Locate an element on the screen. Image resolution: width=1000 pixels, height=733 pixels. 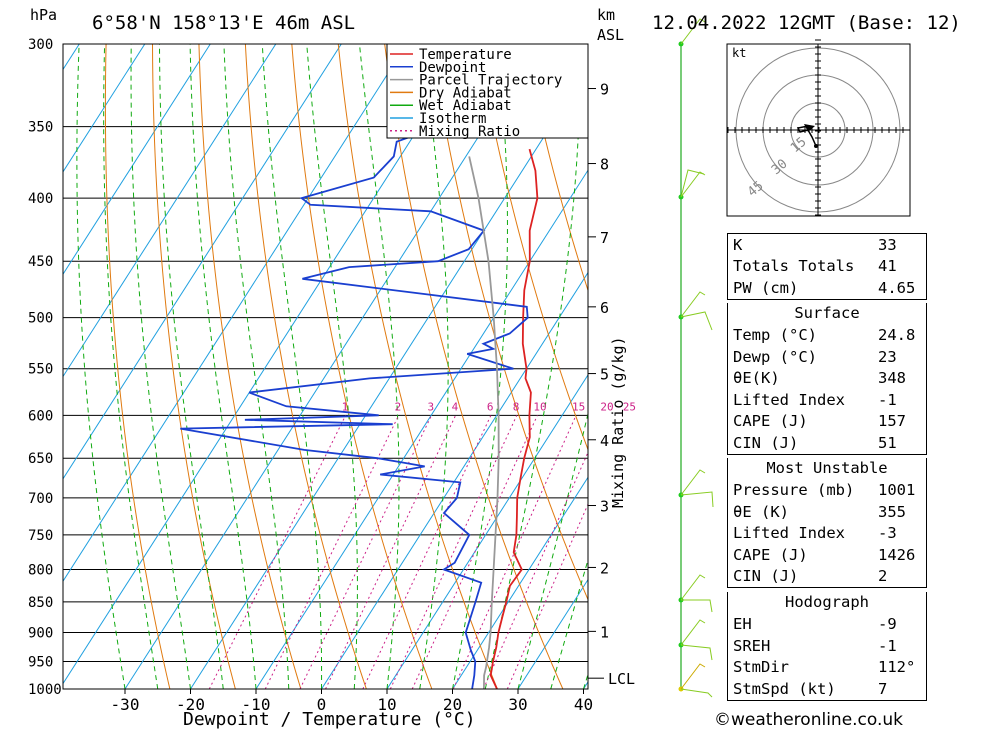
mixing-ratio-label: 2 is located at coordinates (398, 406).